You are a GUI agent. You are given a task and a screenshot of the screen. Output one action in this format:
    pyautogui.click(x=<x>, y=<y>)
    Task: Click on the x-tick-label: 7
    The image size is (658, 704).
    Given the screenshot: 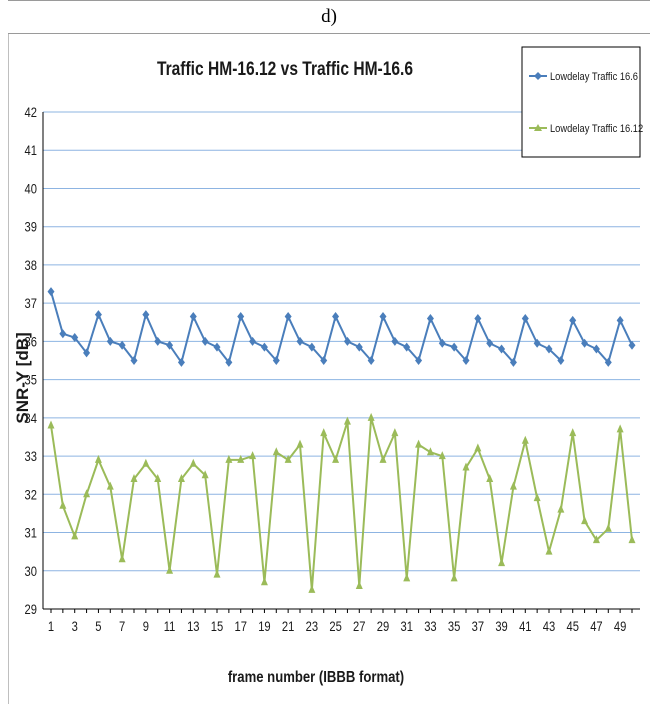 What is the action you would take?
    pyautogui.click(x=122, y=626)
    